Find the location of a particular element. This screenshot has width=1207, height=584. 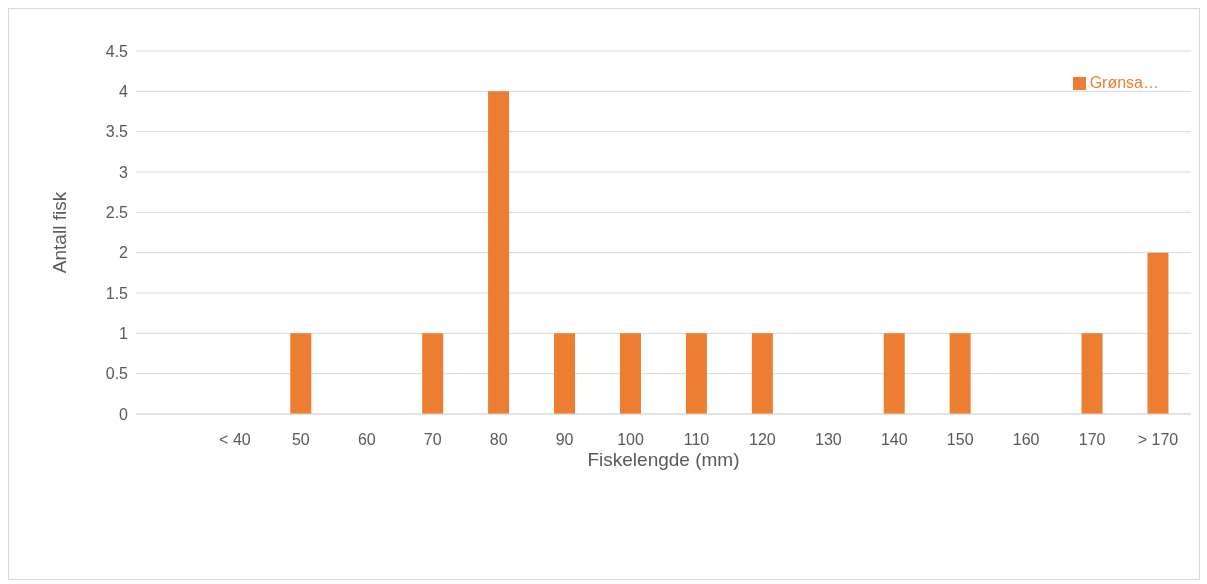

y-axis-title: Antall fisk is located at coordinates (59, 232).